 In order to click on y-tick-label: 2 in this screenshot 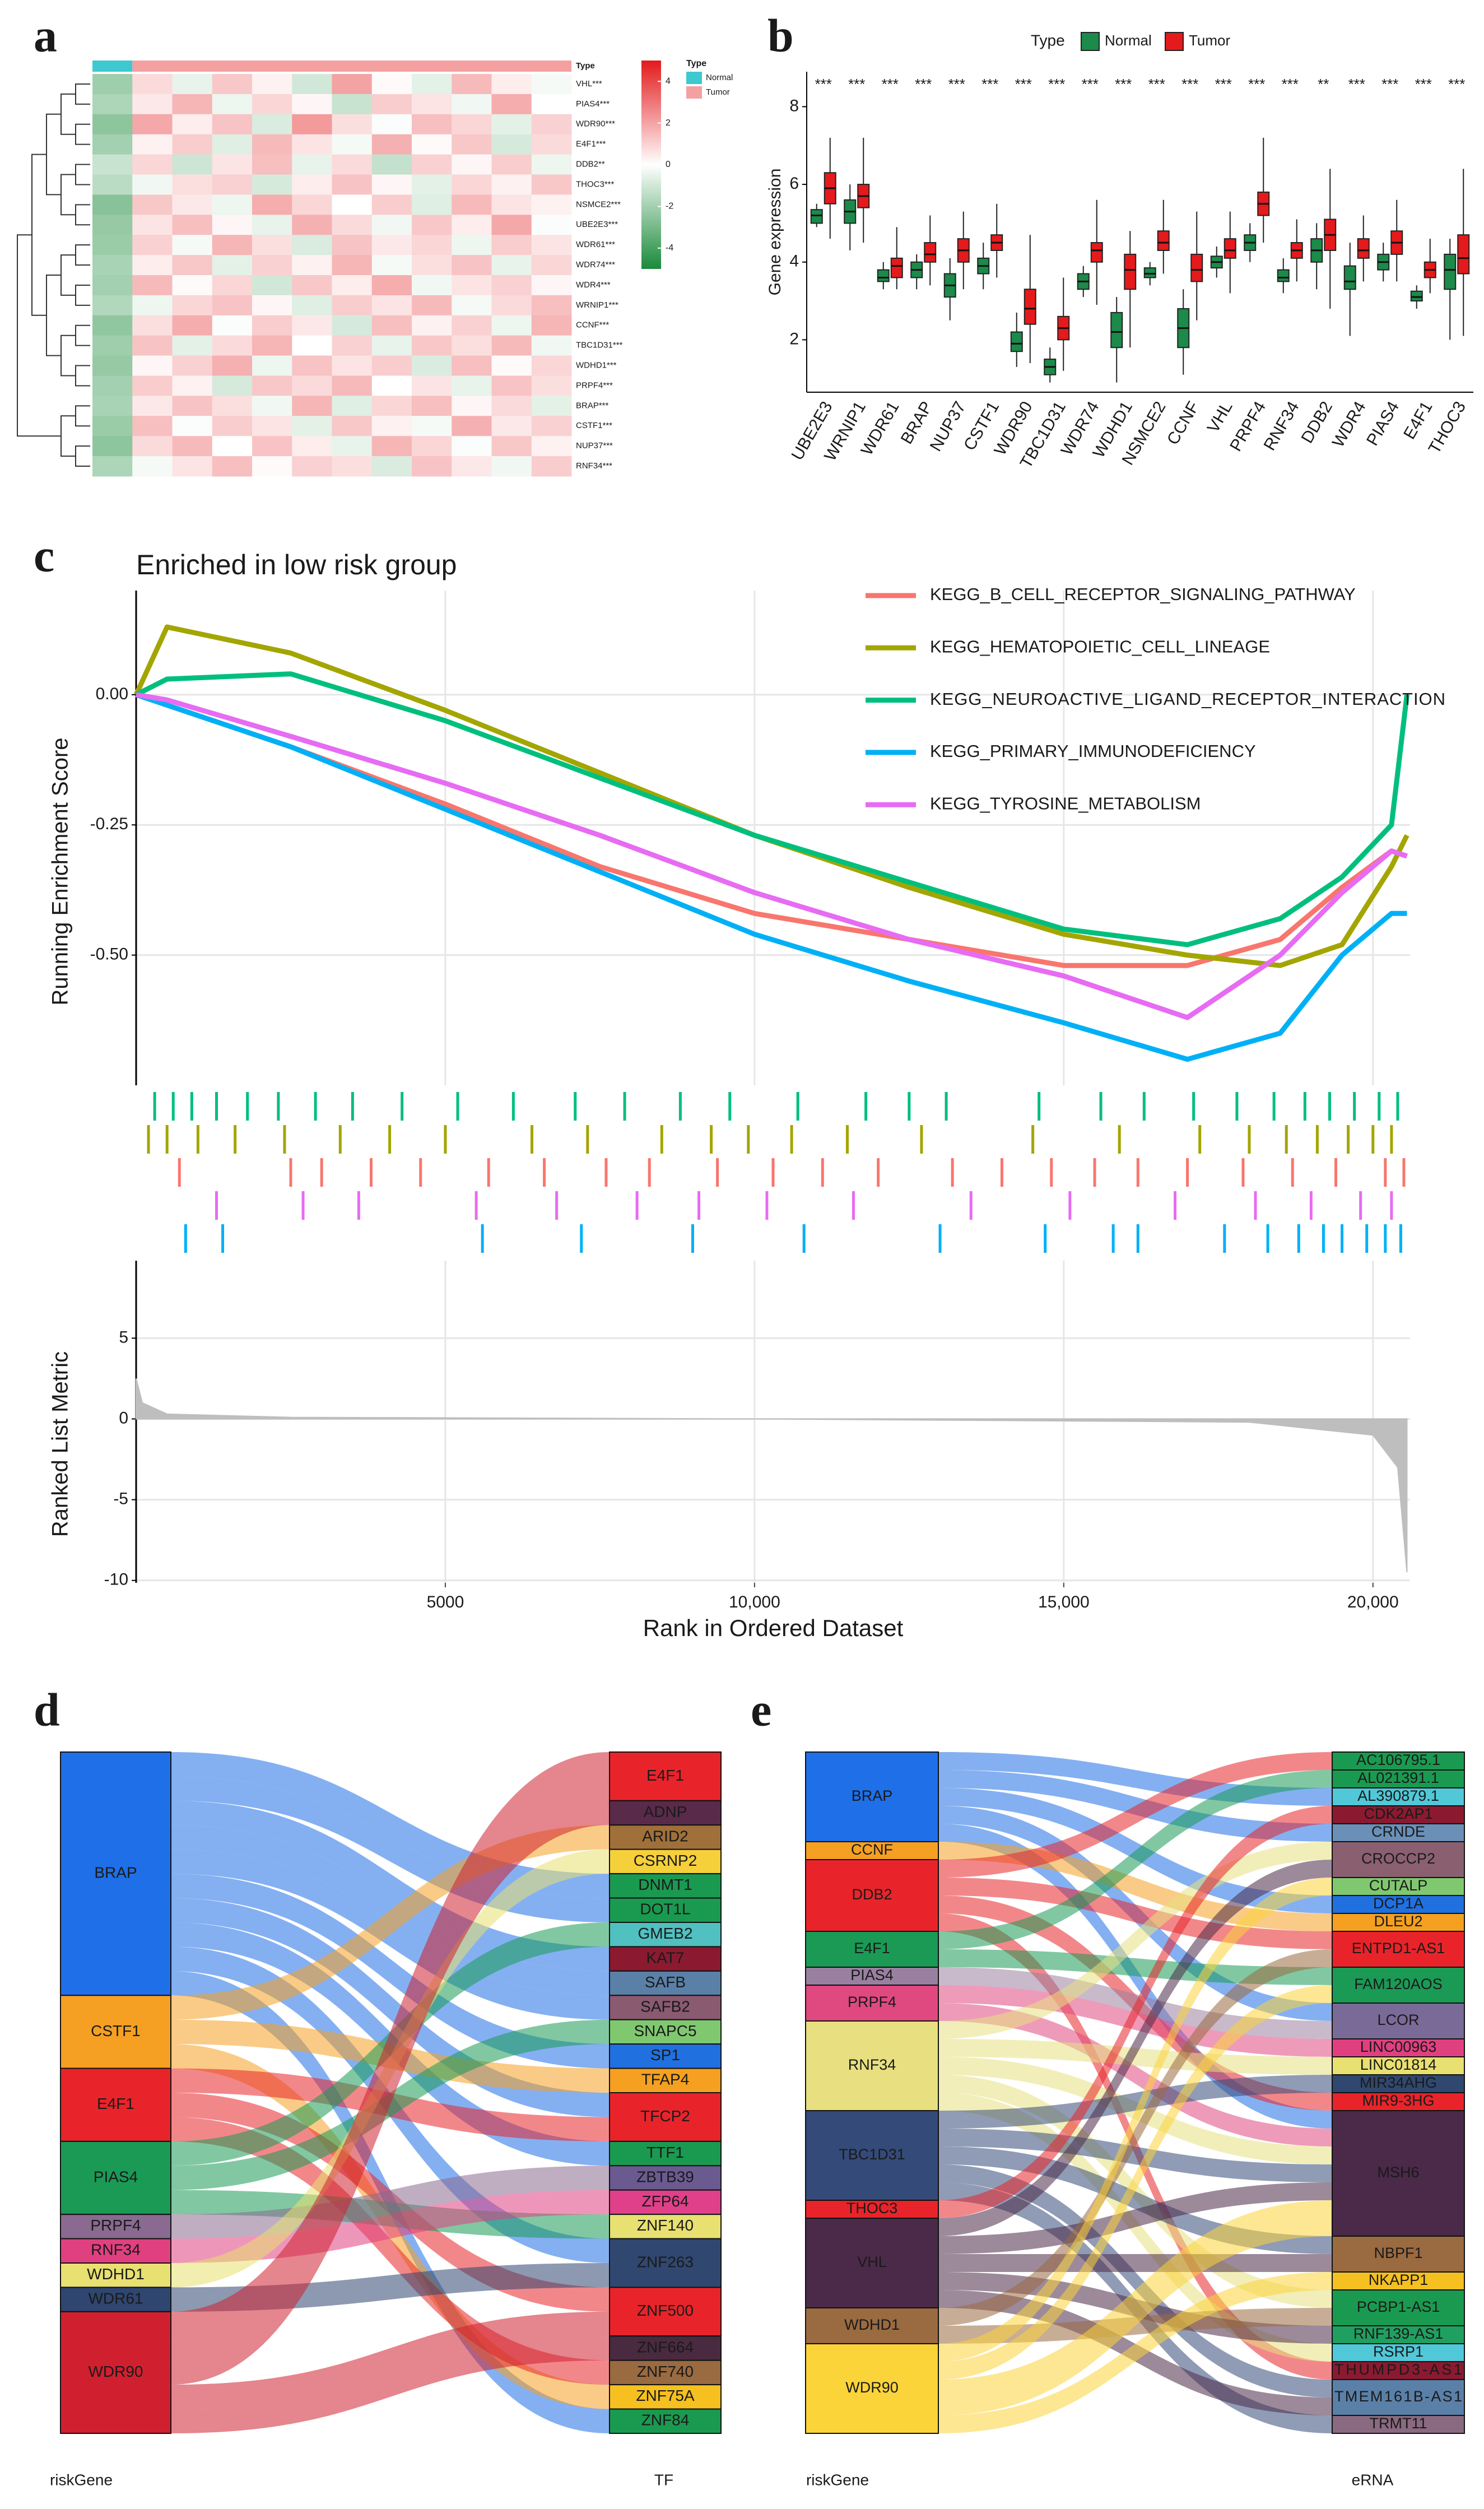, I will do `click(794, 339)`.